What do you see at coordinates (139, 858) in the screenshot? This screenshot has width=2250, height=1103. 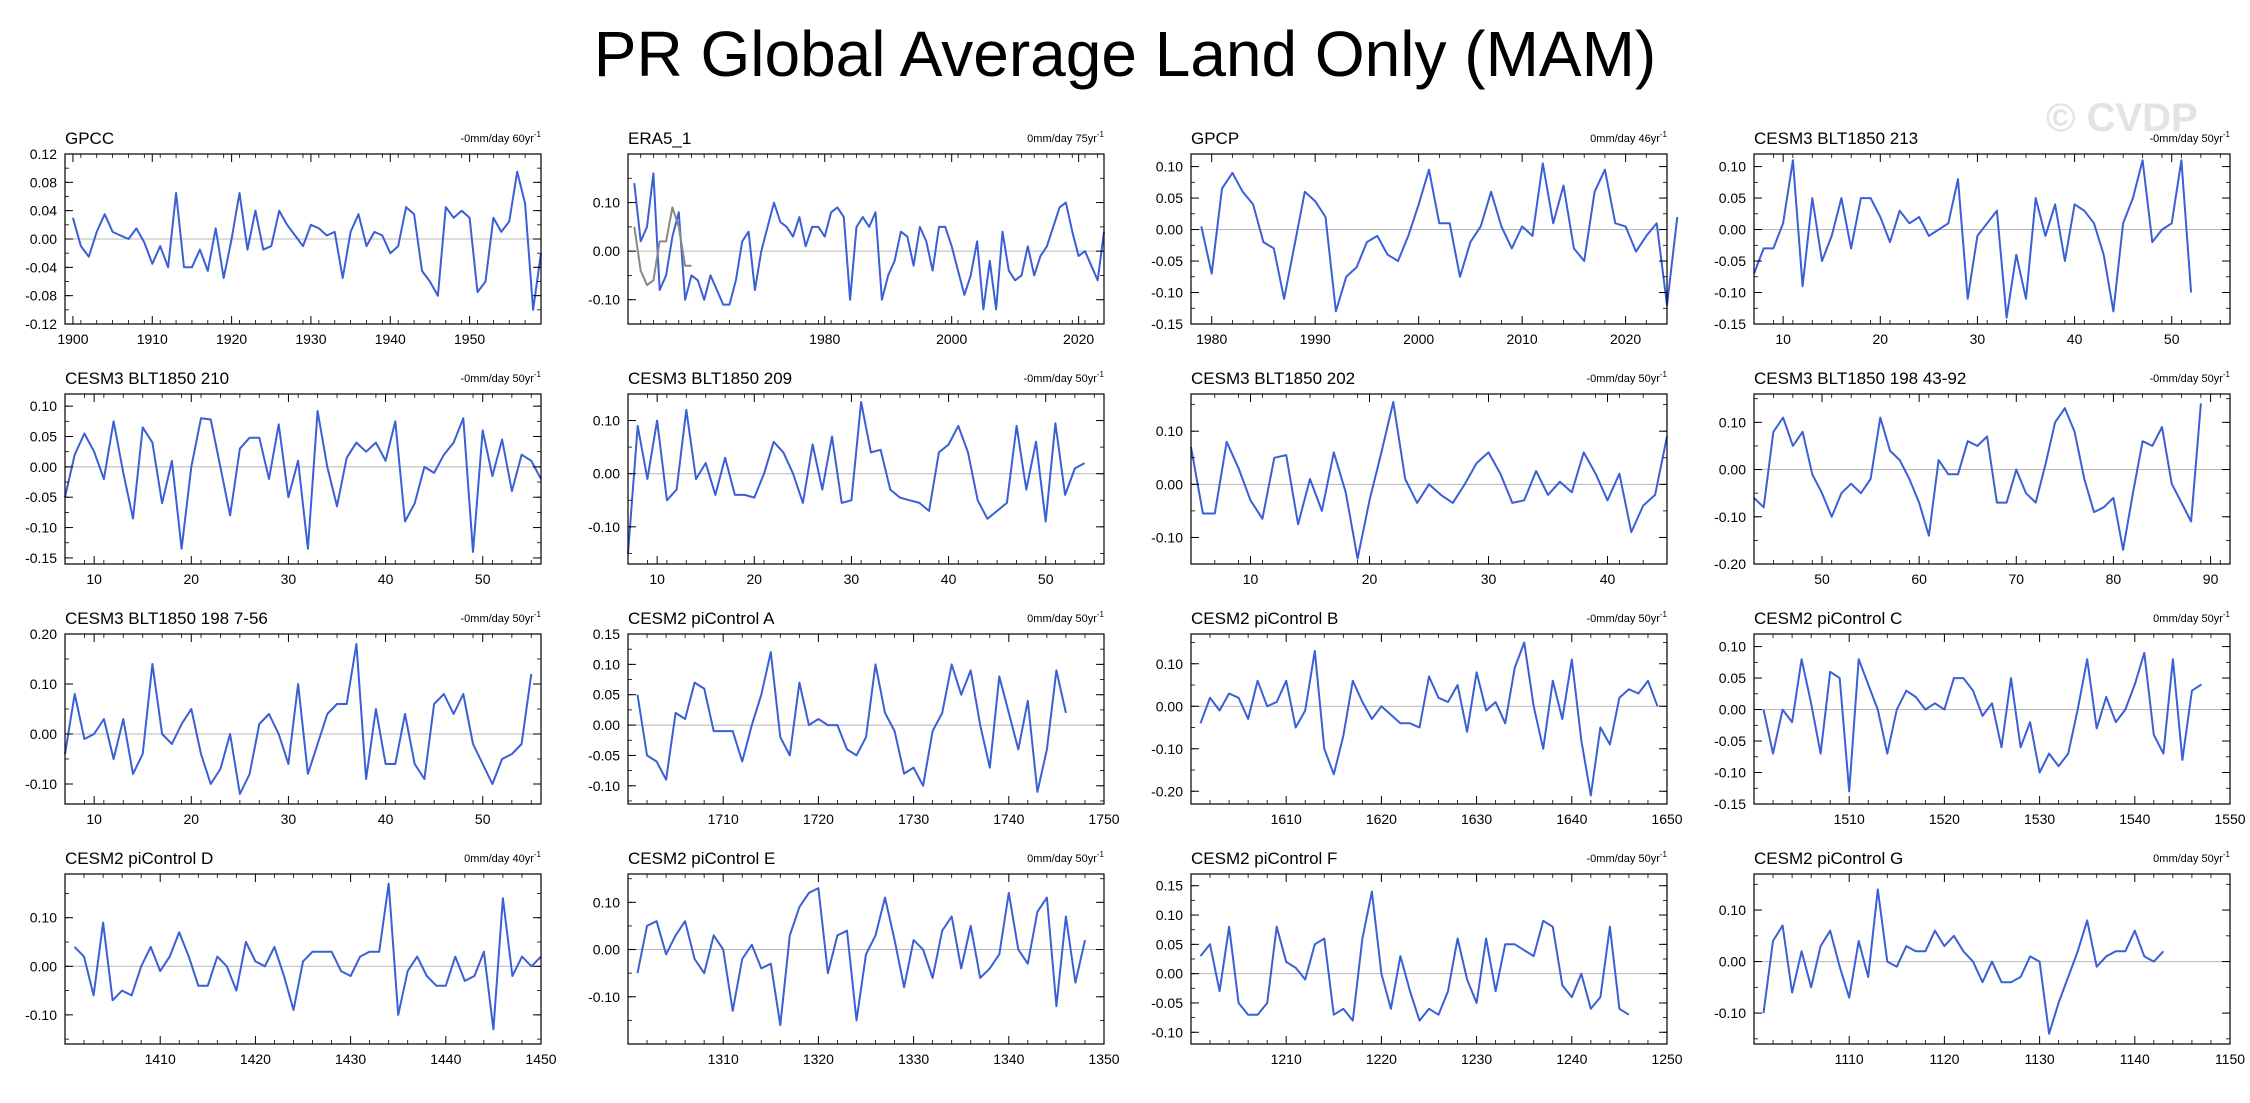 I see `panel-title: CESM2 piControl D` at bounding box center [139, 858].